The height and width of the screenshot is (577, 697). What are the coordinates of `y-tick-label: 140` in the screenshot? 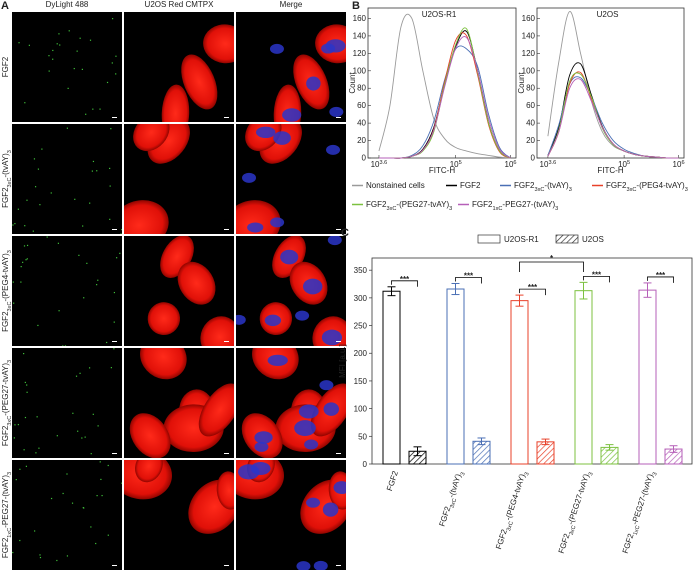 It's located at (529, 35).